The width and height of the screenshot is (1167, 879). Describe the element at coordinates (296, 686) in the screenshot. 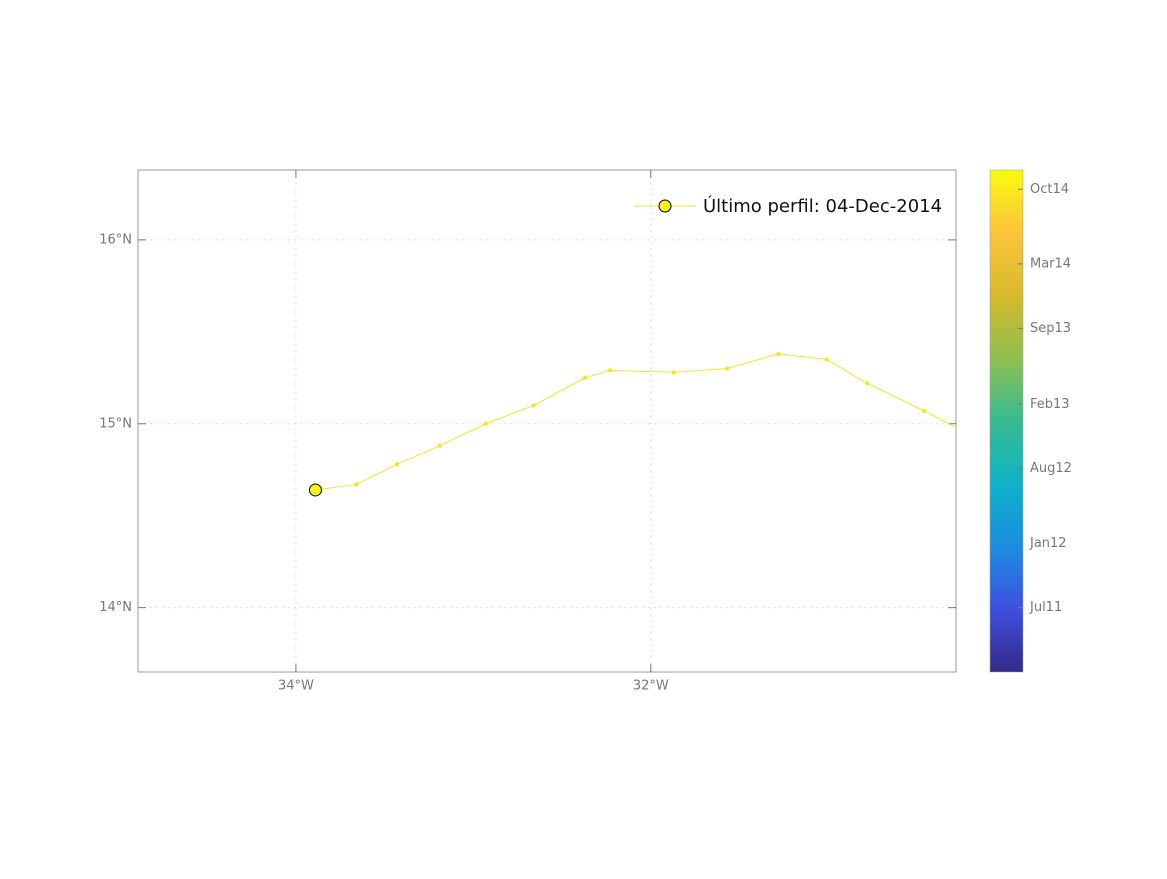

I see `x-tick-label: 34°W` at that location.